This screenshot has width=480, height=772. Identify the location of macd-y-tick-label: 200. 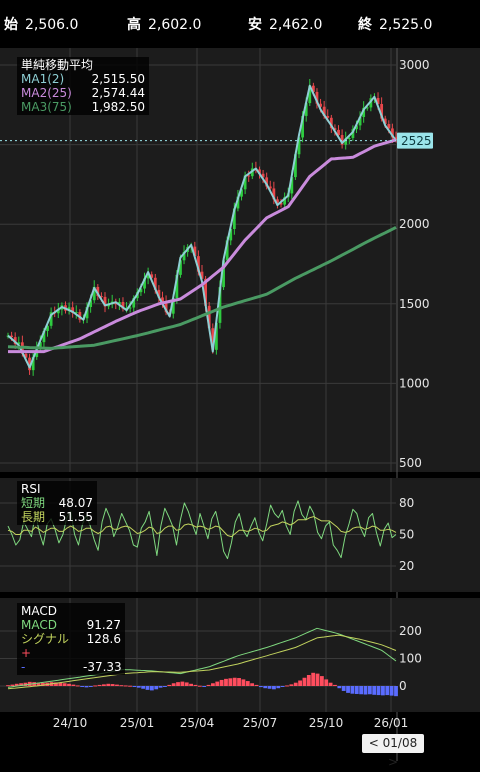
(410, 631).